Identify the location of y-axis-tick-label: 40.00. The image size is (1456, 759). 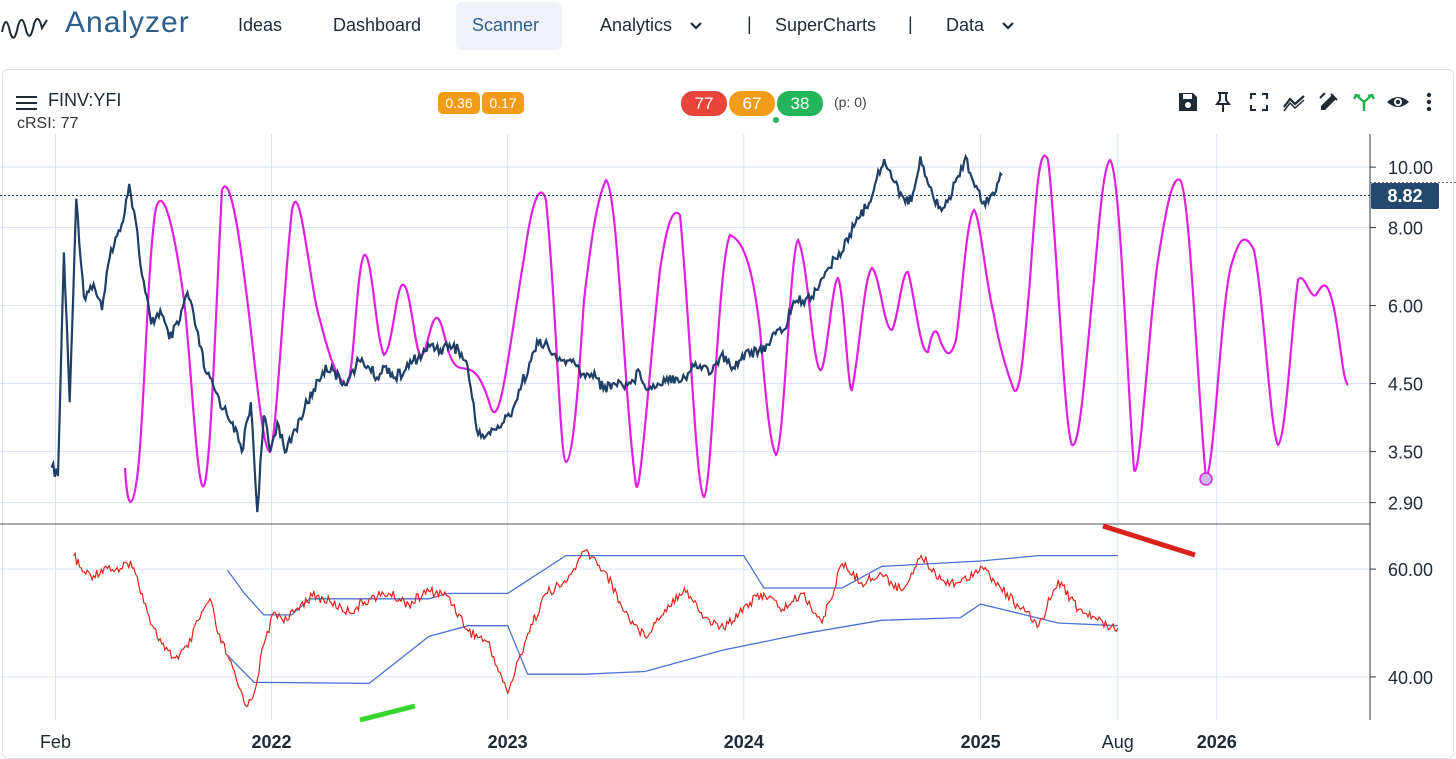
(1410, 678).